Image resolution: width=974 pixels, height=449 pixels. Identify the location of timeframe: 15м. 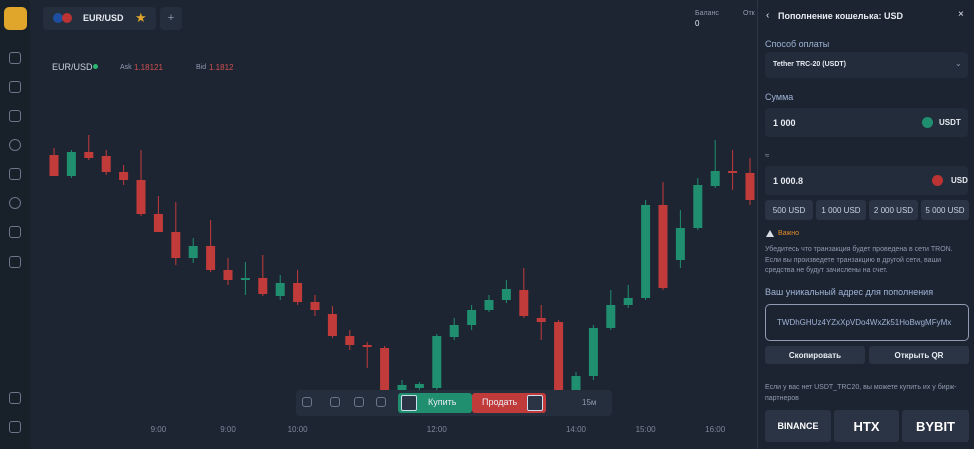
(589, 402).